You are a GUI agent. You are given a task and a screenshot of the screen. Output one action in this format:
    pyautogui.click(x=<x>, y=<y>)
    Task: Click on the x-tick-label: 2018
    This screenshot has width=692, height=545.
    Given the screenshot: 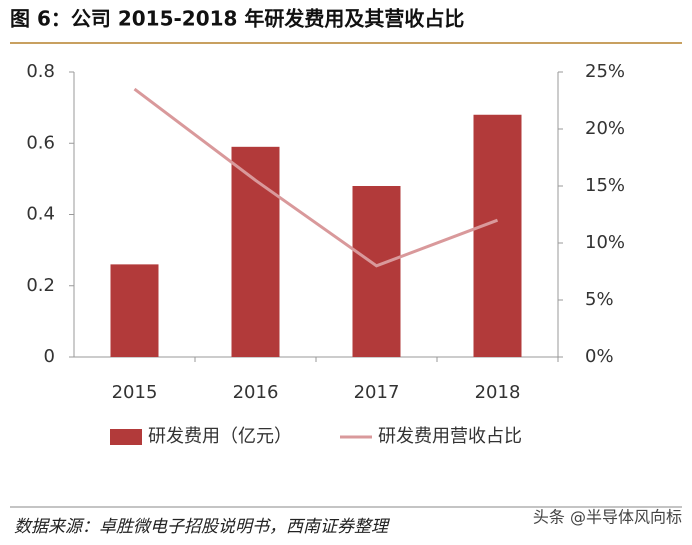 What is the action you would take?
    pyautogui.click(x=498, y=392)
    